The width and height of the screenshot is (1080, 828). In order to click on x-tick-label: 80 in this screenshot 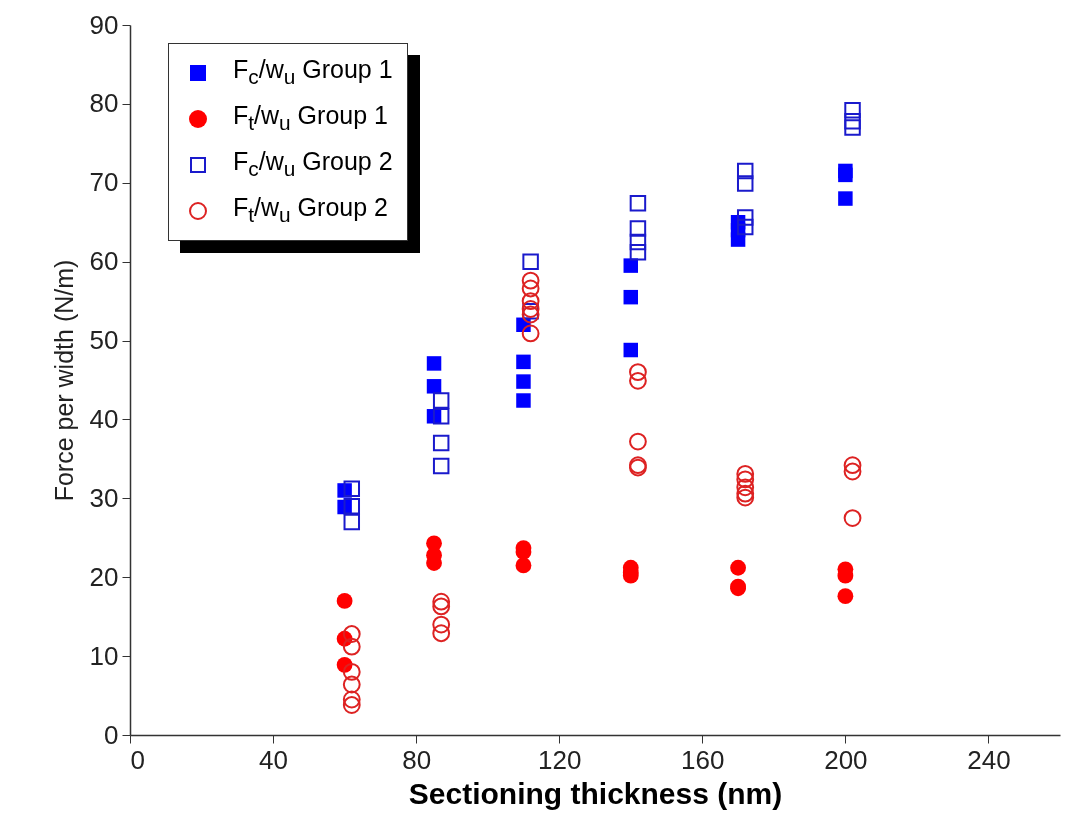, I will do `click(417, 759)`.